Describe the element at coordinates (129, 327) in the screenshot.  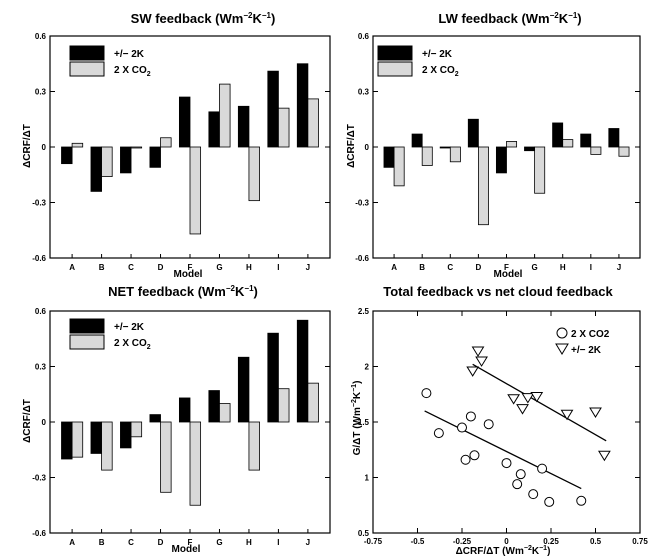
I see `net-legend-label-pm2k: +/− 2K` at that location.